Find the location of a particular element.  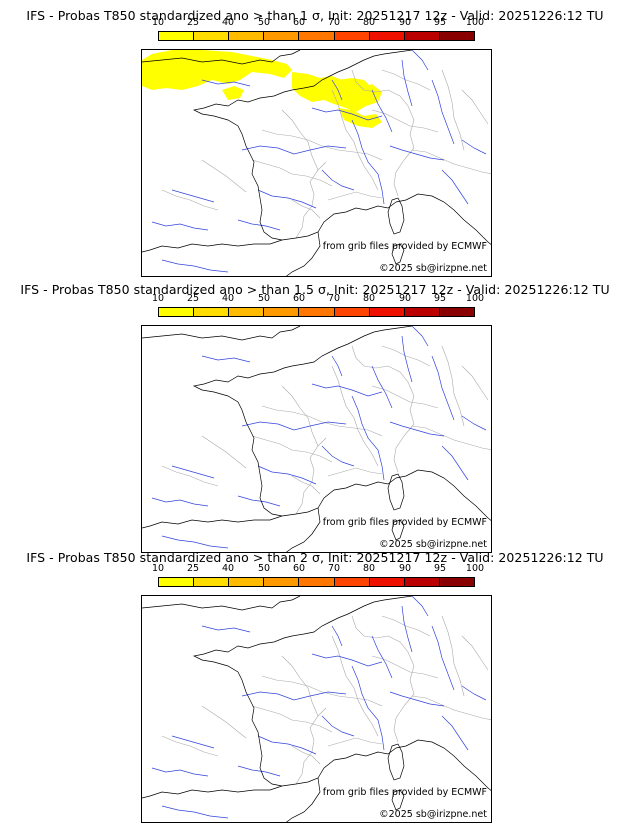

colorbar-tick-label: 90 is located at coordinates (405, 298).